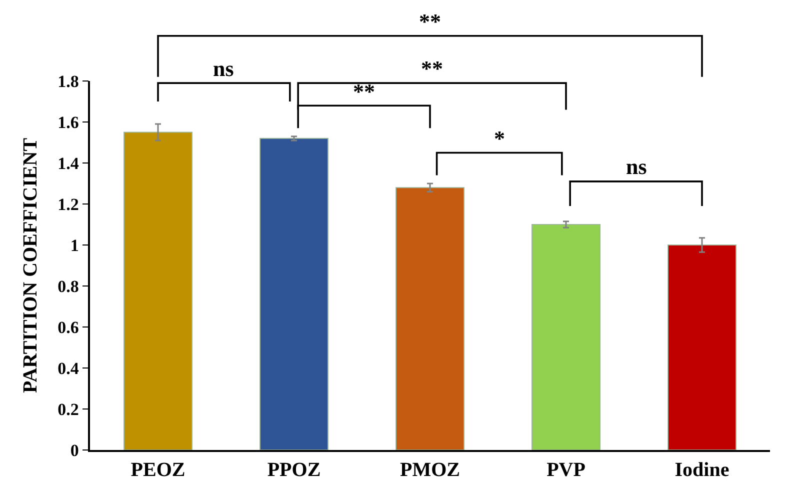 The height and width of the screenshot is (496, 792). I want to click on x-tick-label: PMOZ, so click(430, 469).